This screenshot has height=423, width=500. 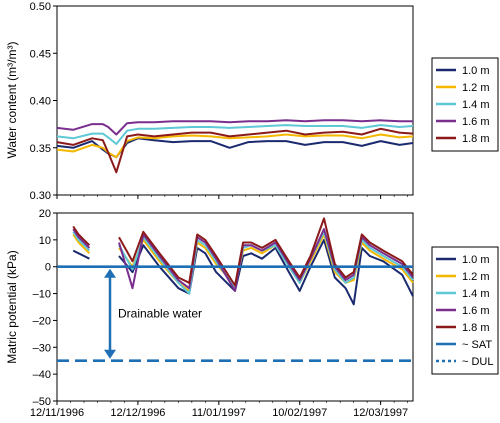 What do you see at coordinates (477, 345) in the screenshot?
I see `legend-label: ~ SAT` at bounding box center [477, 345].